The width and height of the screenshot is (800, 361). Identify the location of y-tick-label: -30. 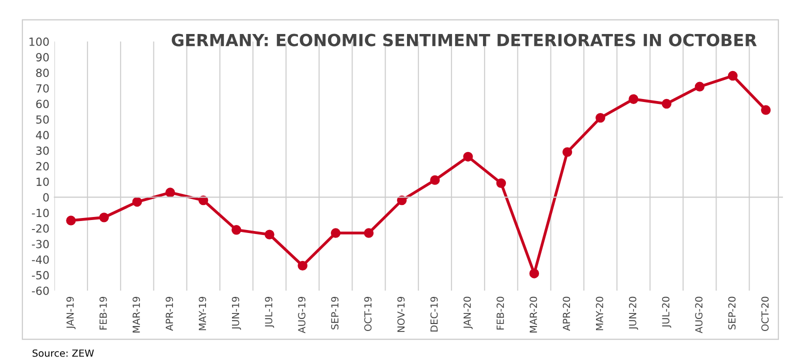
(40, 244).